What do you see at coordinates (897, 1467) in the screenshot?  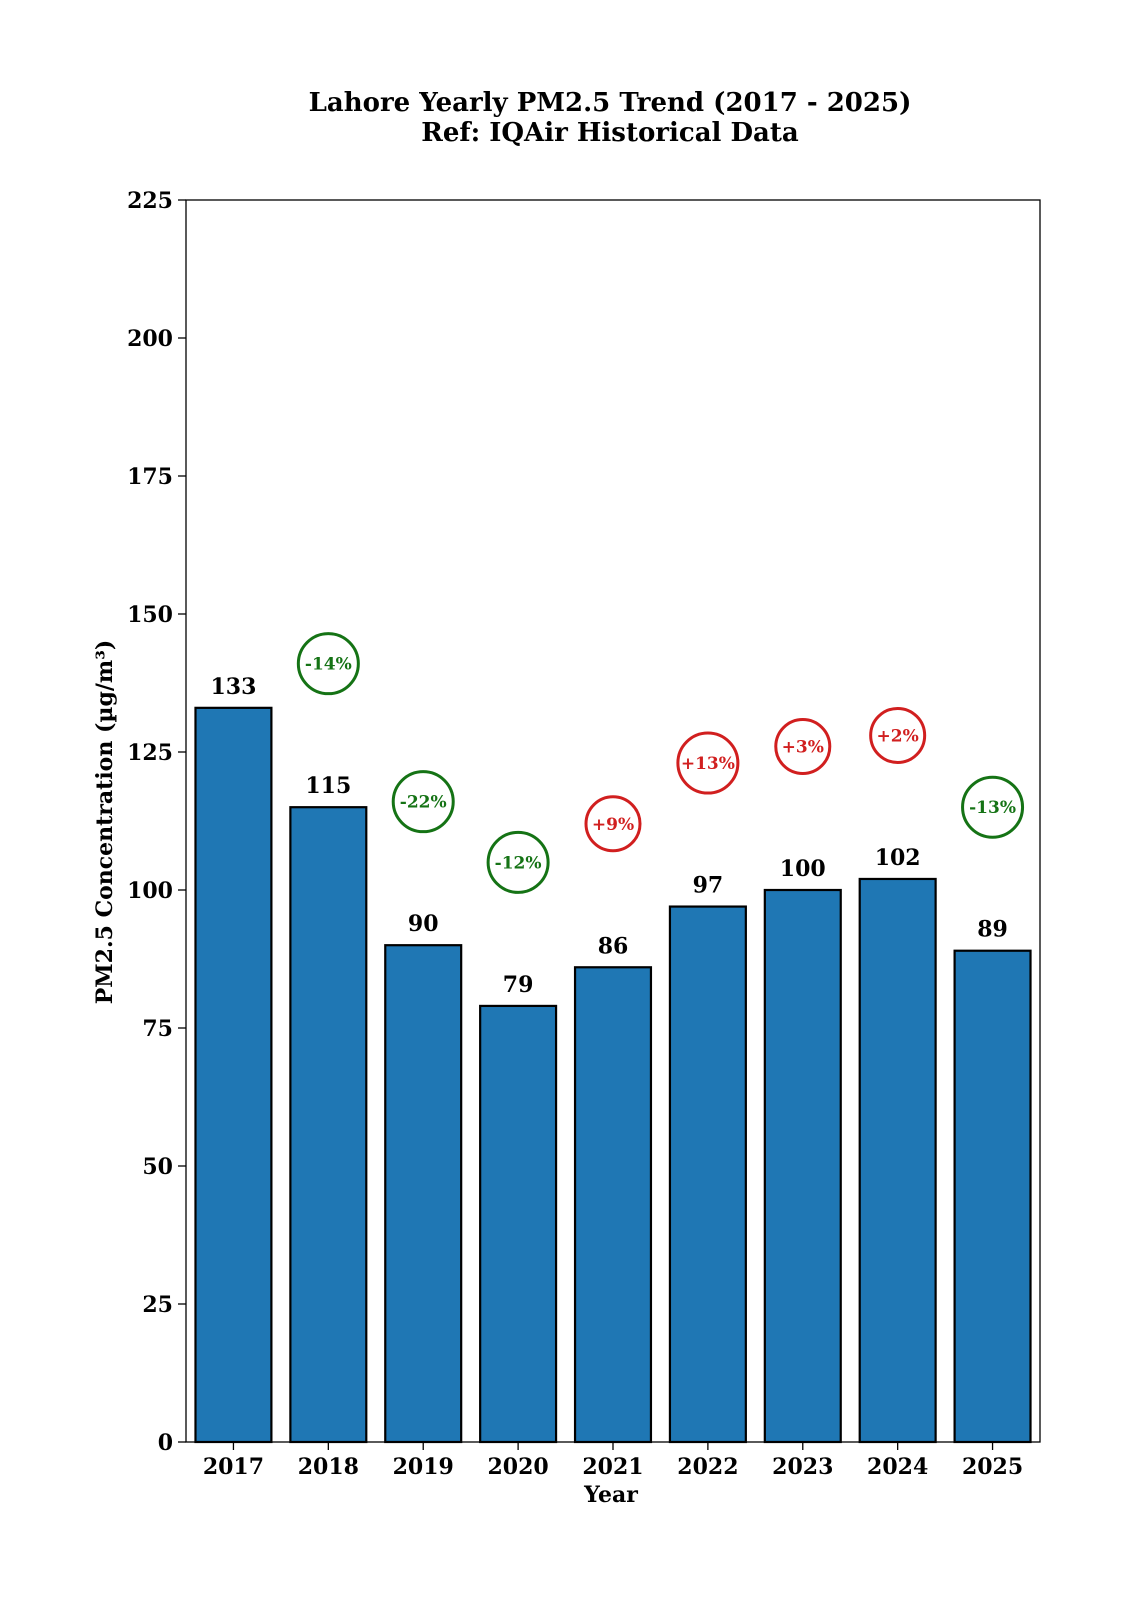 I see `x-tick-label-2024: 2024` at bounding box center [897, 1467].